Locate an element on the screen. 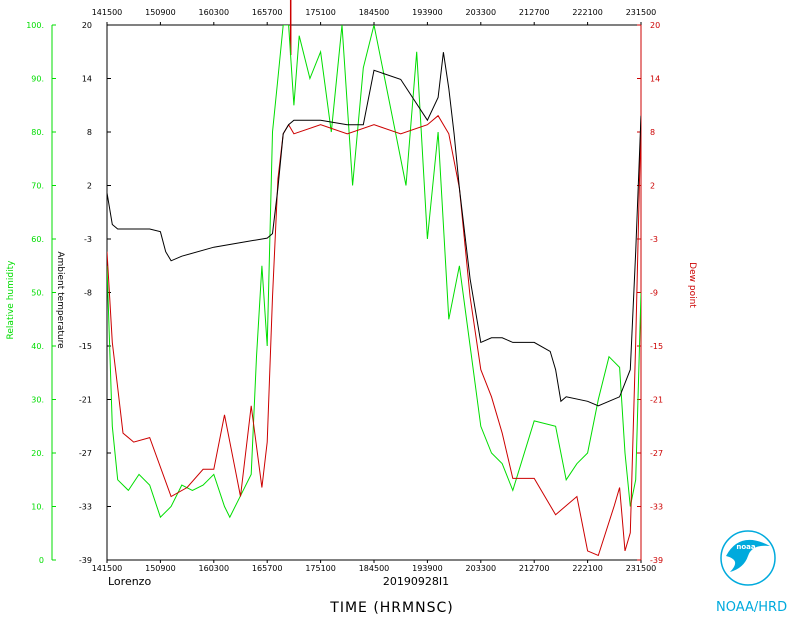  x-tick-label-bottom: 175100 is located at coordinates (320, 568).